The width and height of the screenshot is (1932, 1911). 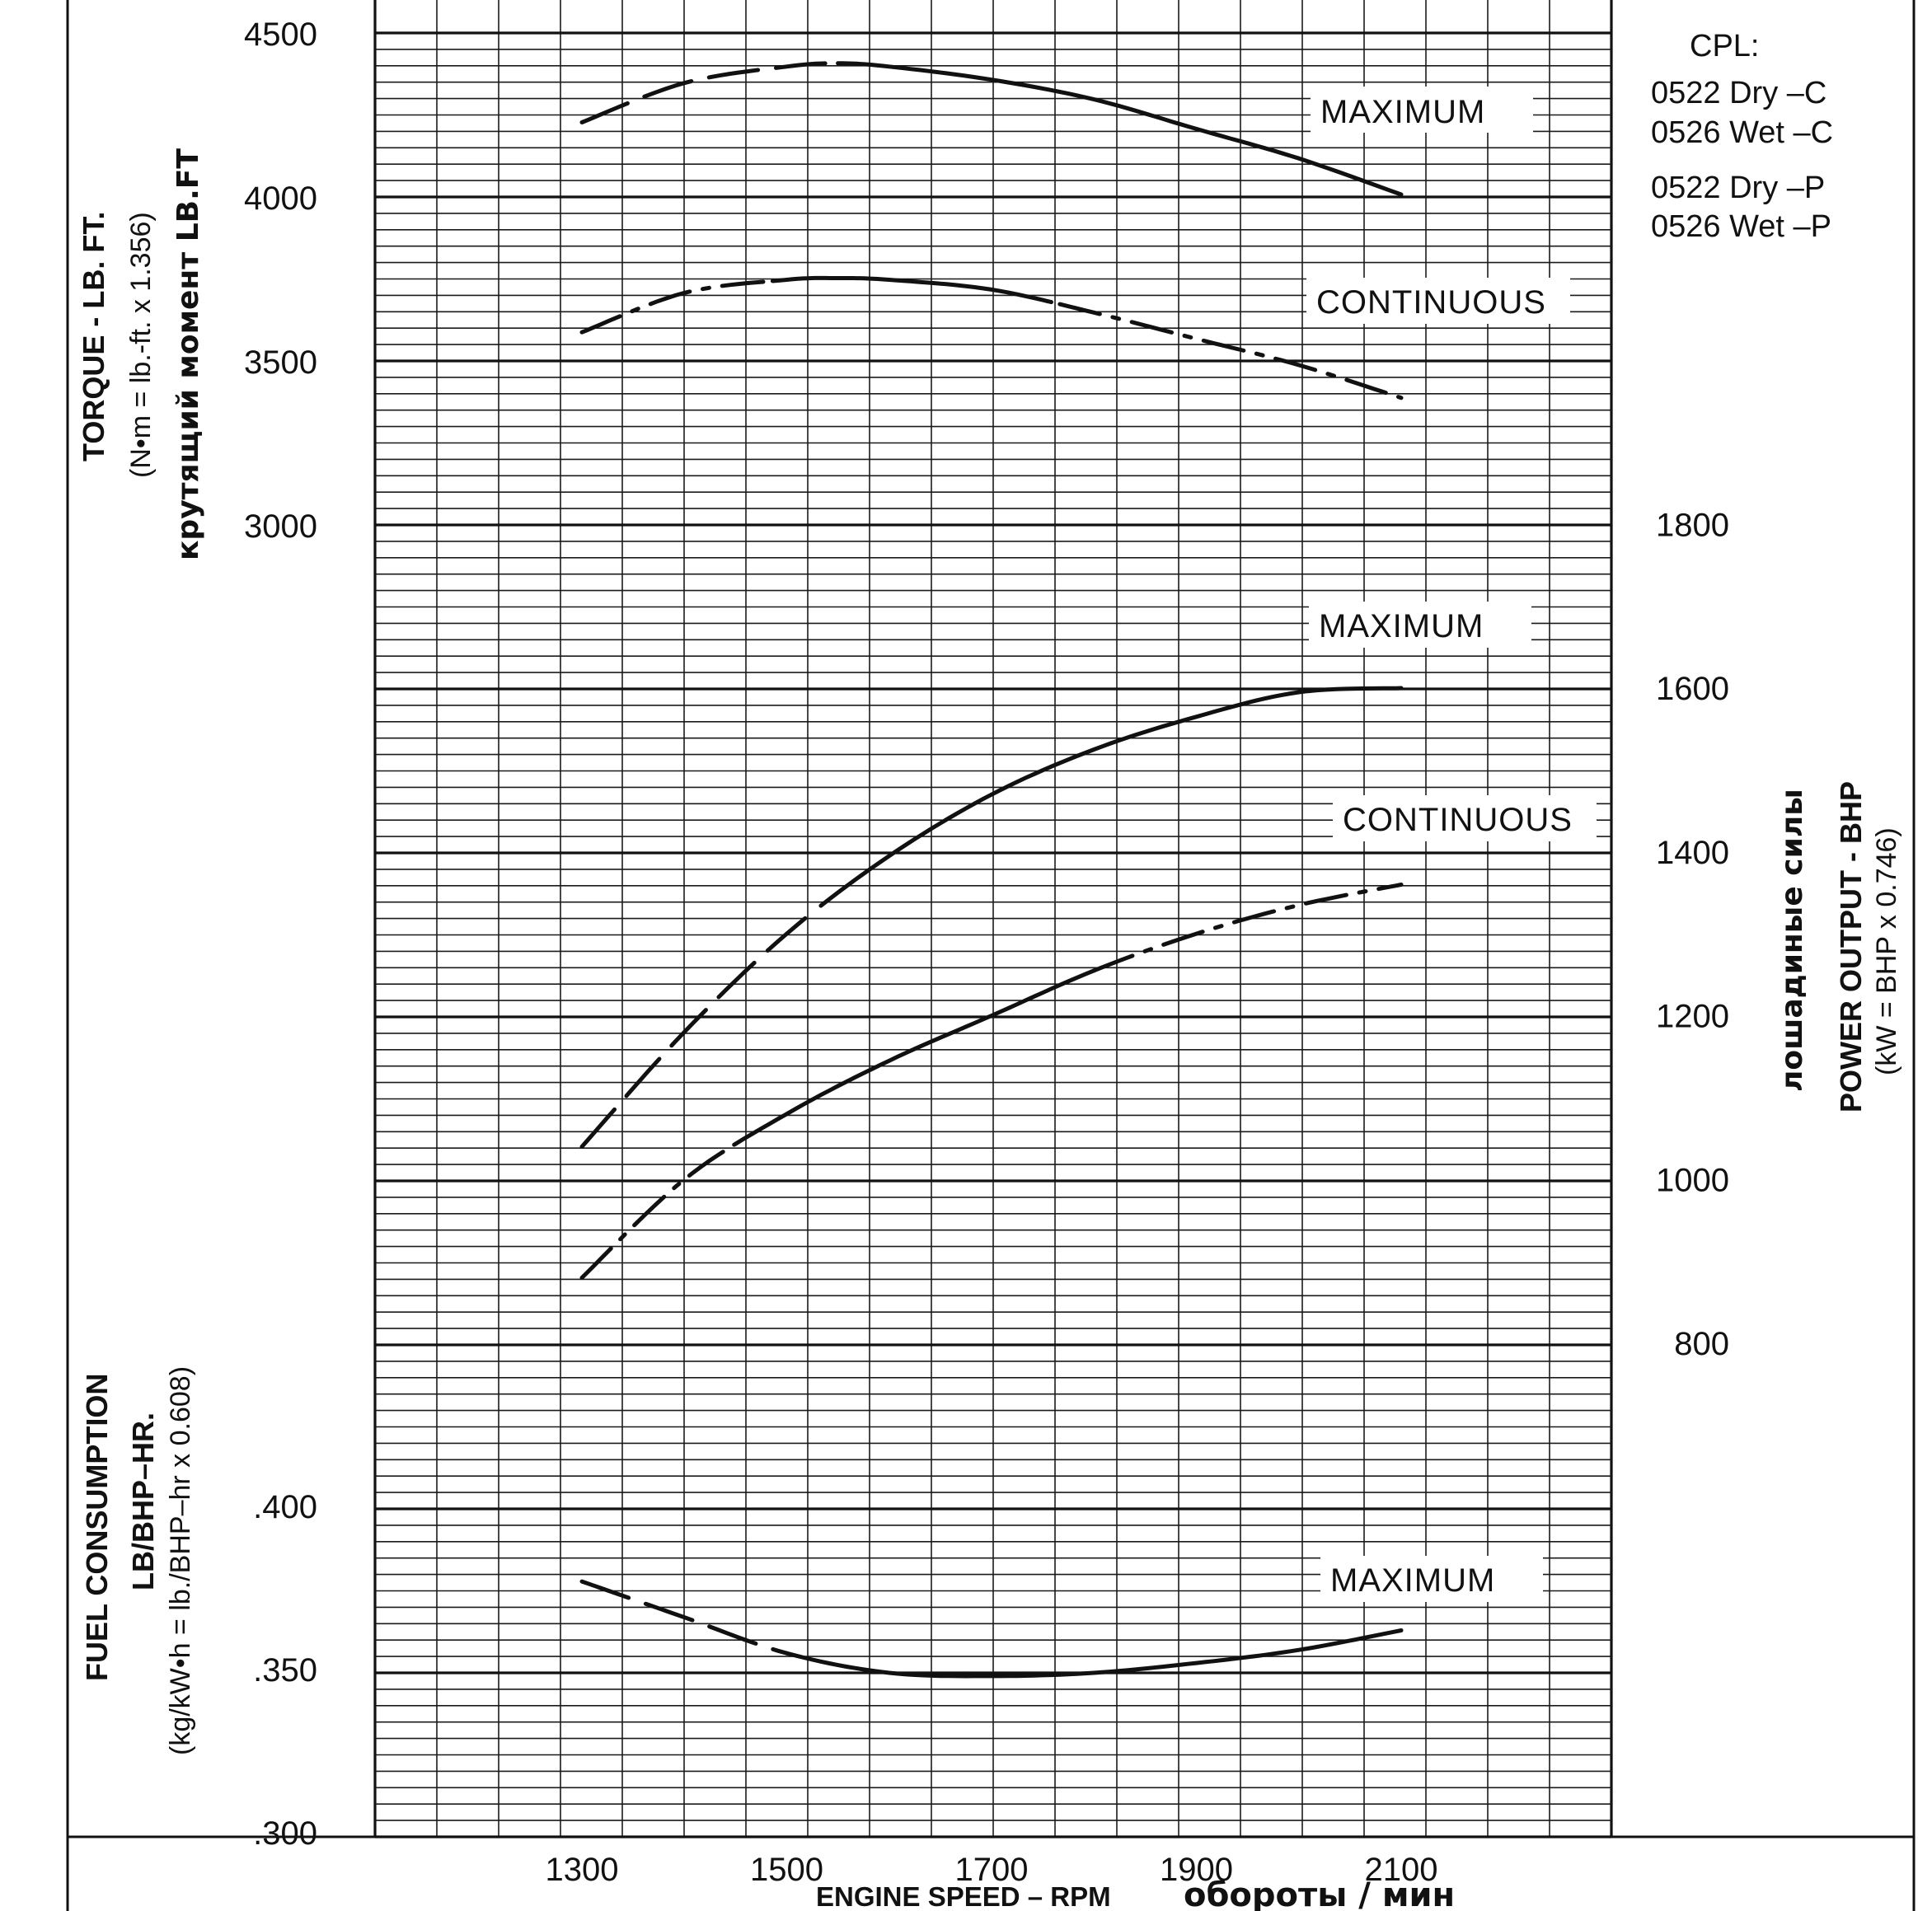 I want to click on torque-tick-label: 3000, so click(x=281, y=526).